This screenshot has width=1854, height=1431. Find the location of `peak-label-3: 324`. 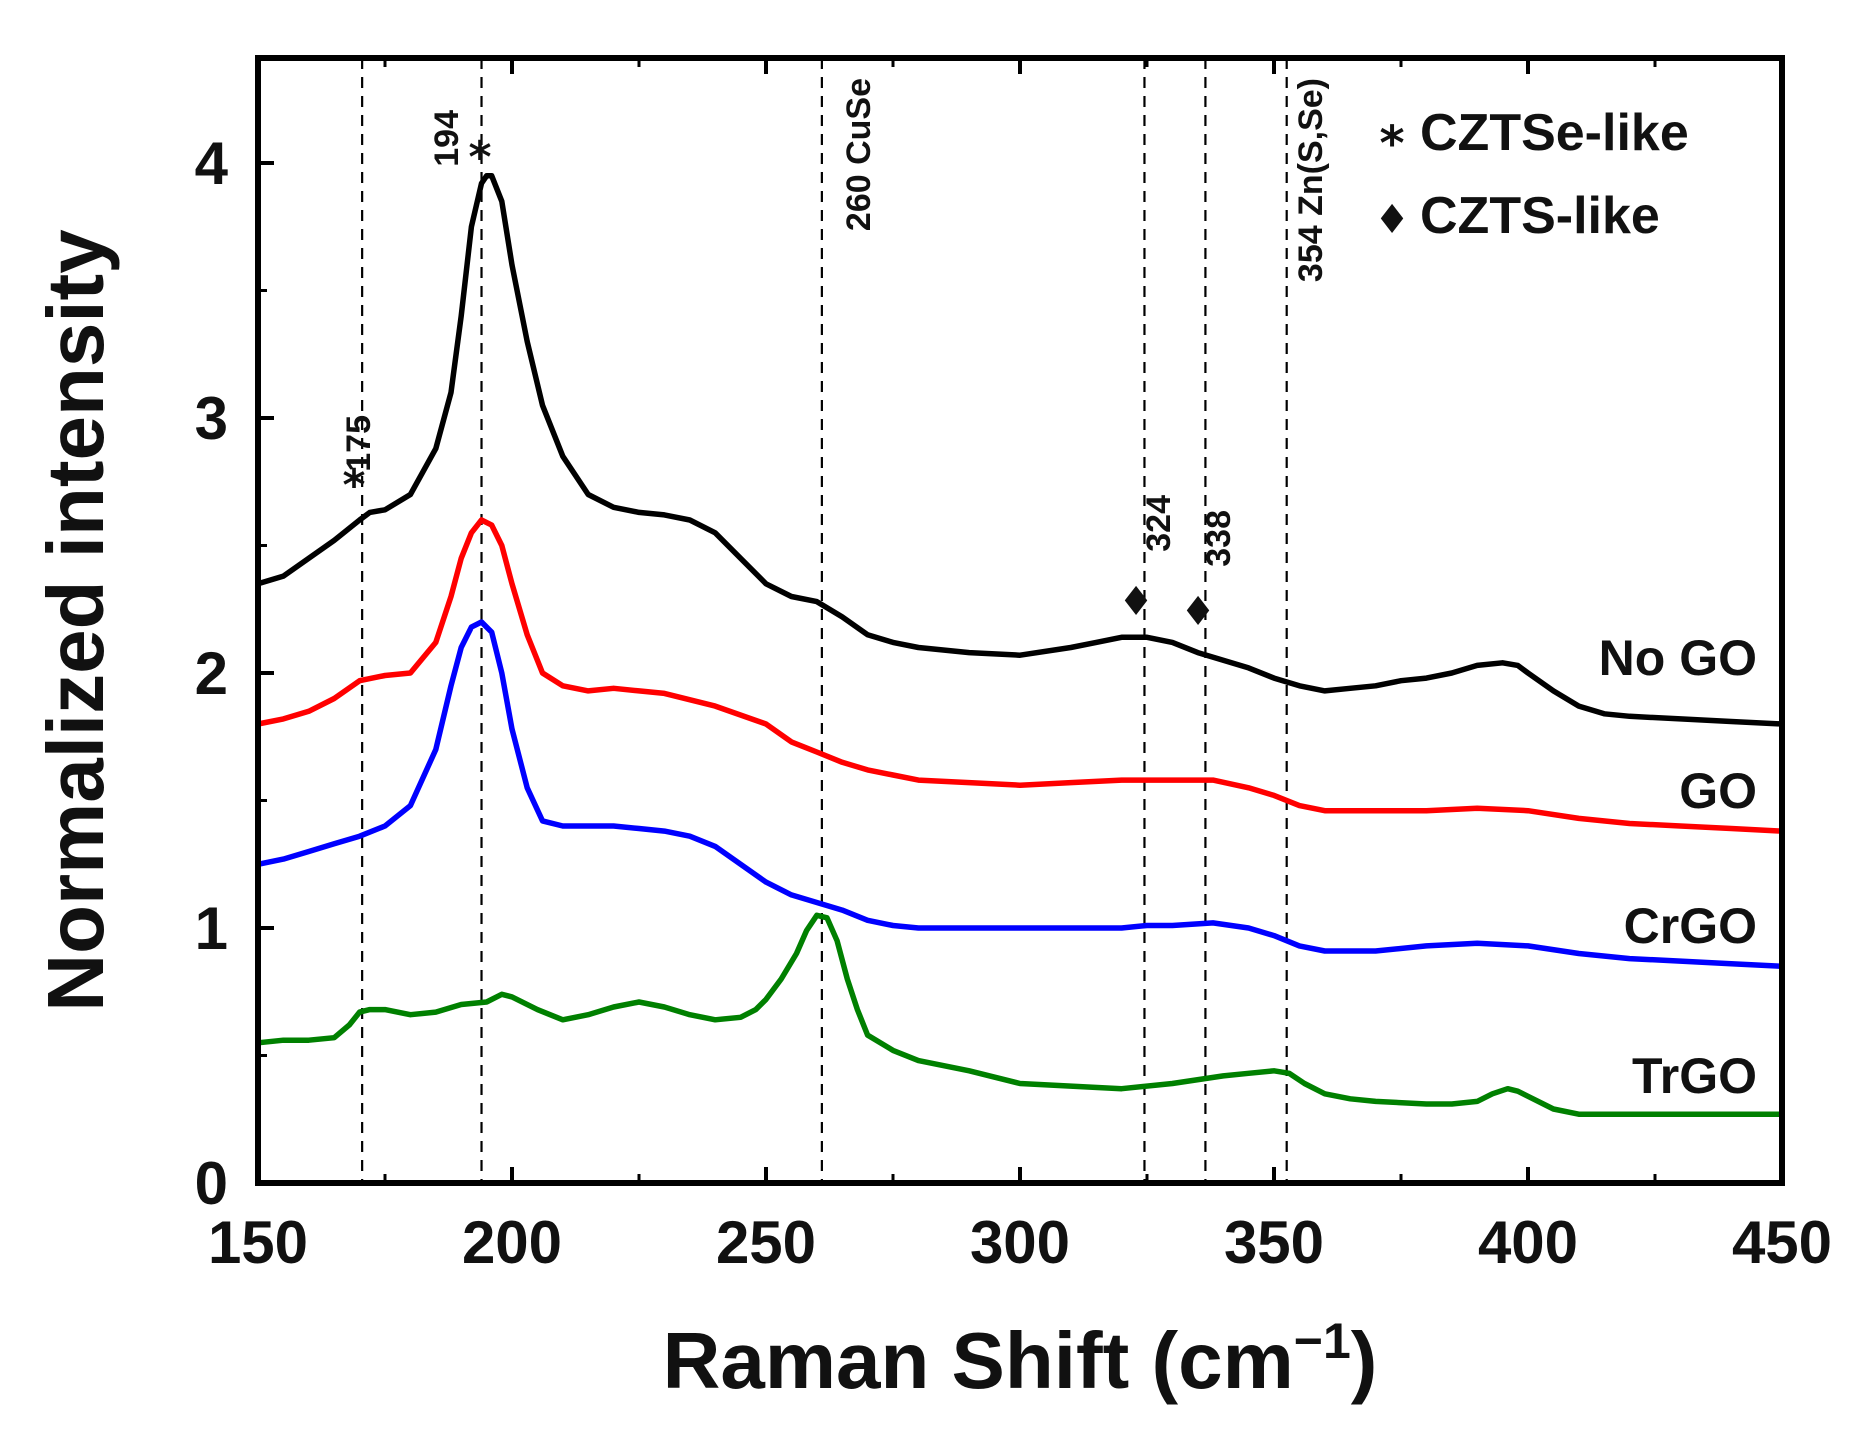

peak-label-3: 324 is located at coordinates (1159, 523).